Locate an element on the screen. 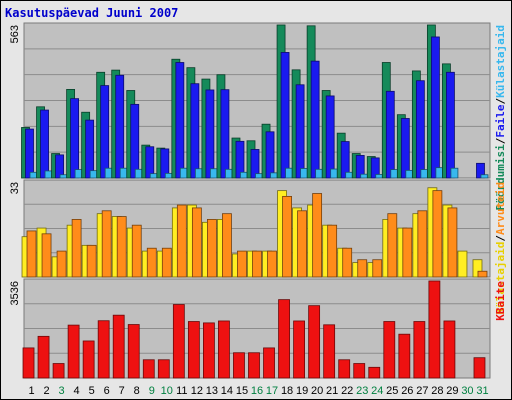 This screenshot has width=512, height=400. x-tick-label-21: 21 is located at coordinates (332, 391).